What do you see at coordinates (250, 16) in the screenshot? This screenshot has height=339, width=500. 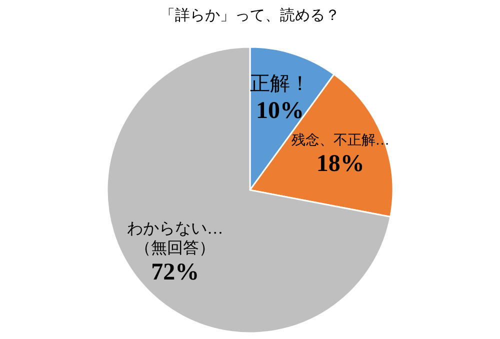 I see `title: 「詳らか」って、読める？` at bounding box center [250, 16].